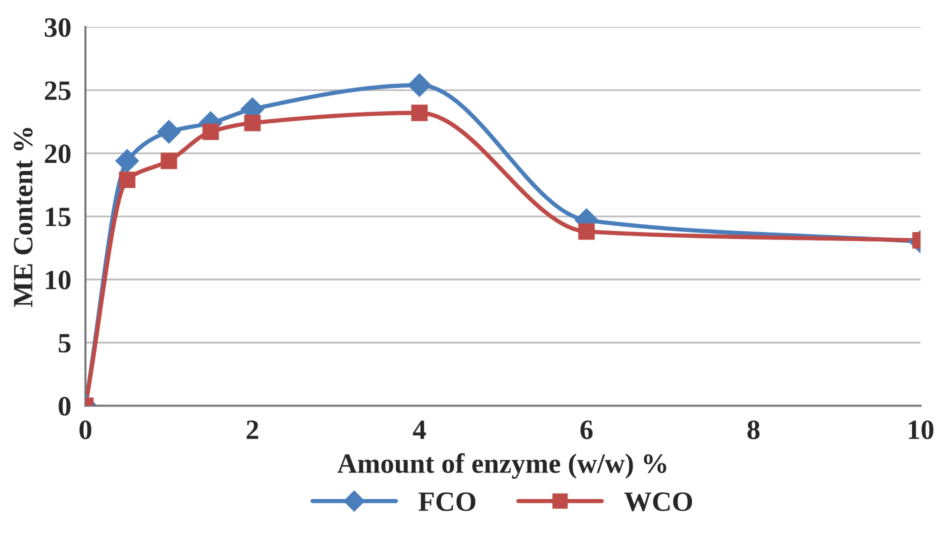 The image size is (949, 541). I want to click on x-tick-label: 8, so click(753, 430).